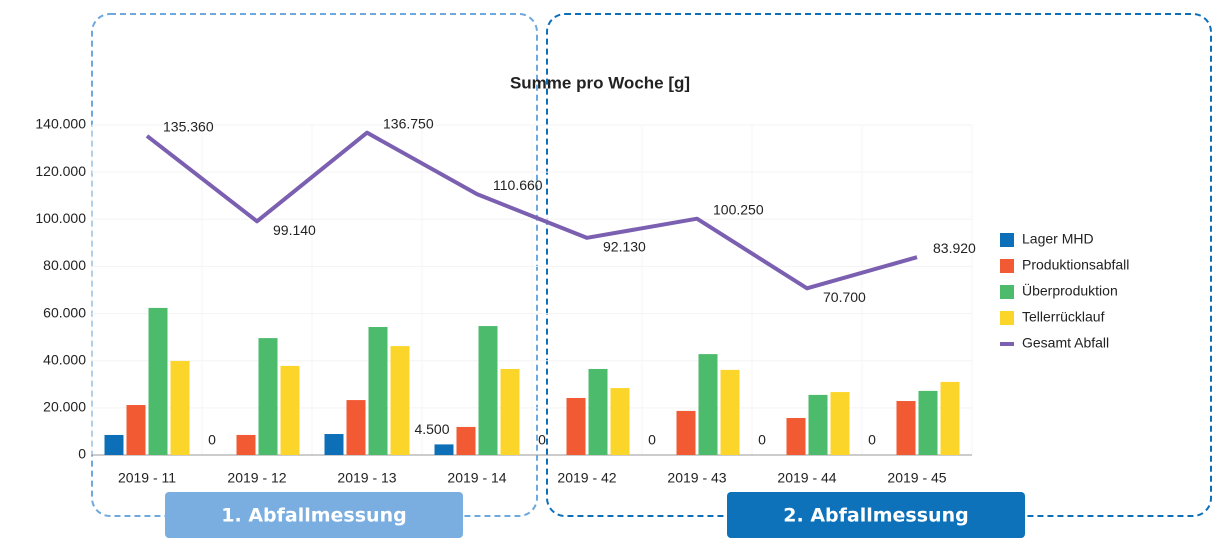 Image resolution: width=1215 pixels, height=540 pixels. What do you see at coordinates (64, 359) in the screenshot?
I see `y-tick-label: 40.000` at bounding box center [64, 359].